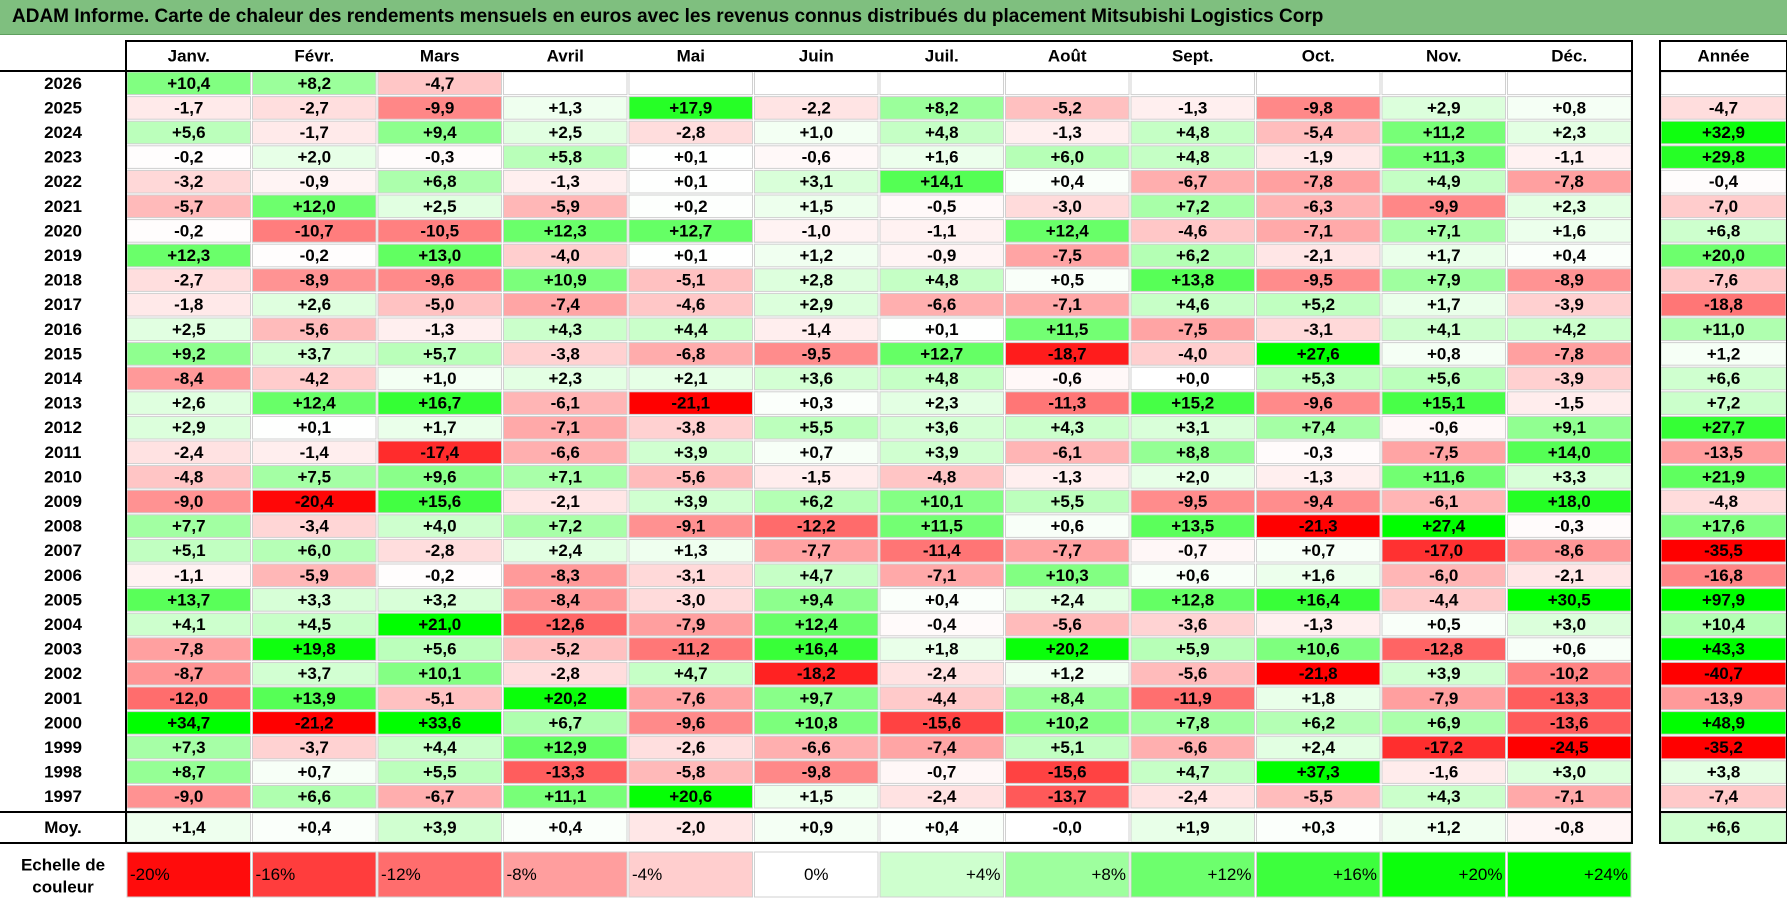 The width and height of the screenshot is (1787, 912). I want to click on cell-value: -5,2, so click(565, 649).